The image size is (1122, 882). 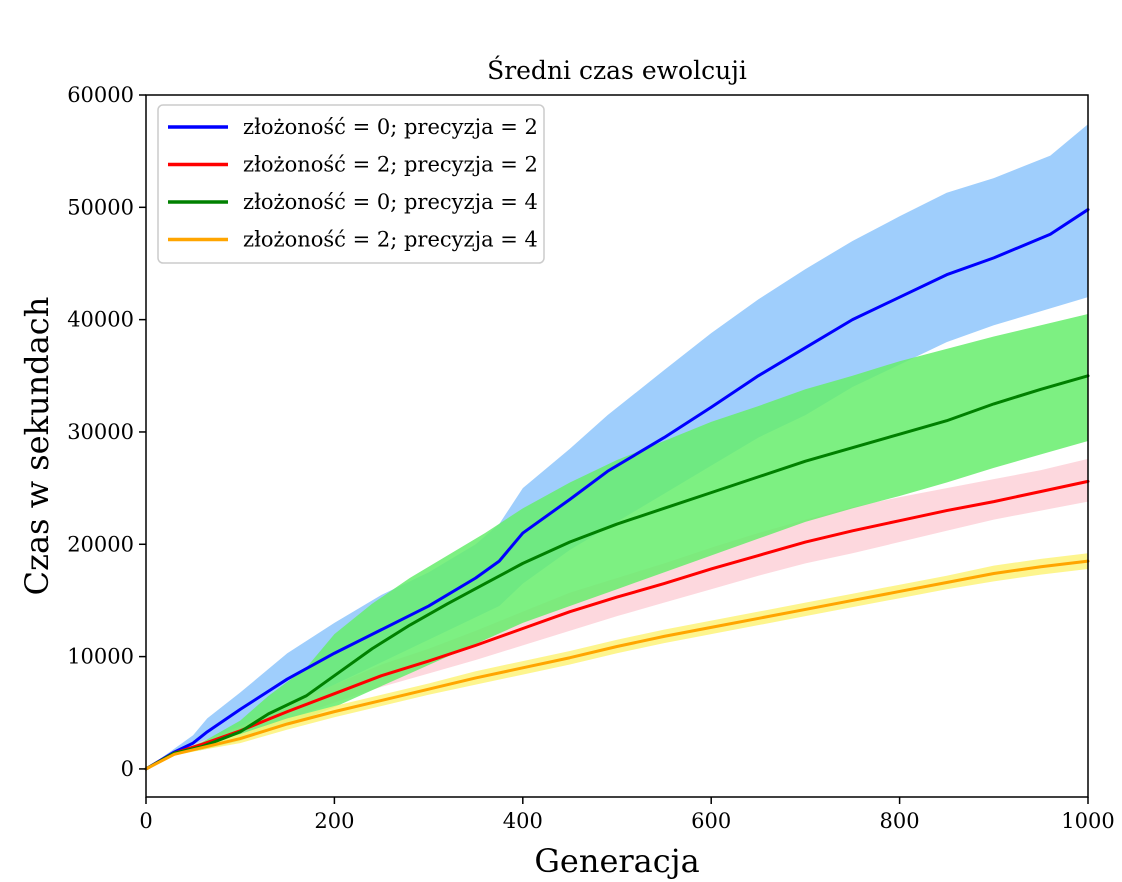 What do you see at coordinates (334, 821) in the screenshot?
I see `x-tick-label: 200` at bounding box center [334, 821].